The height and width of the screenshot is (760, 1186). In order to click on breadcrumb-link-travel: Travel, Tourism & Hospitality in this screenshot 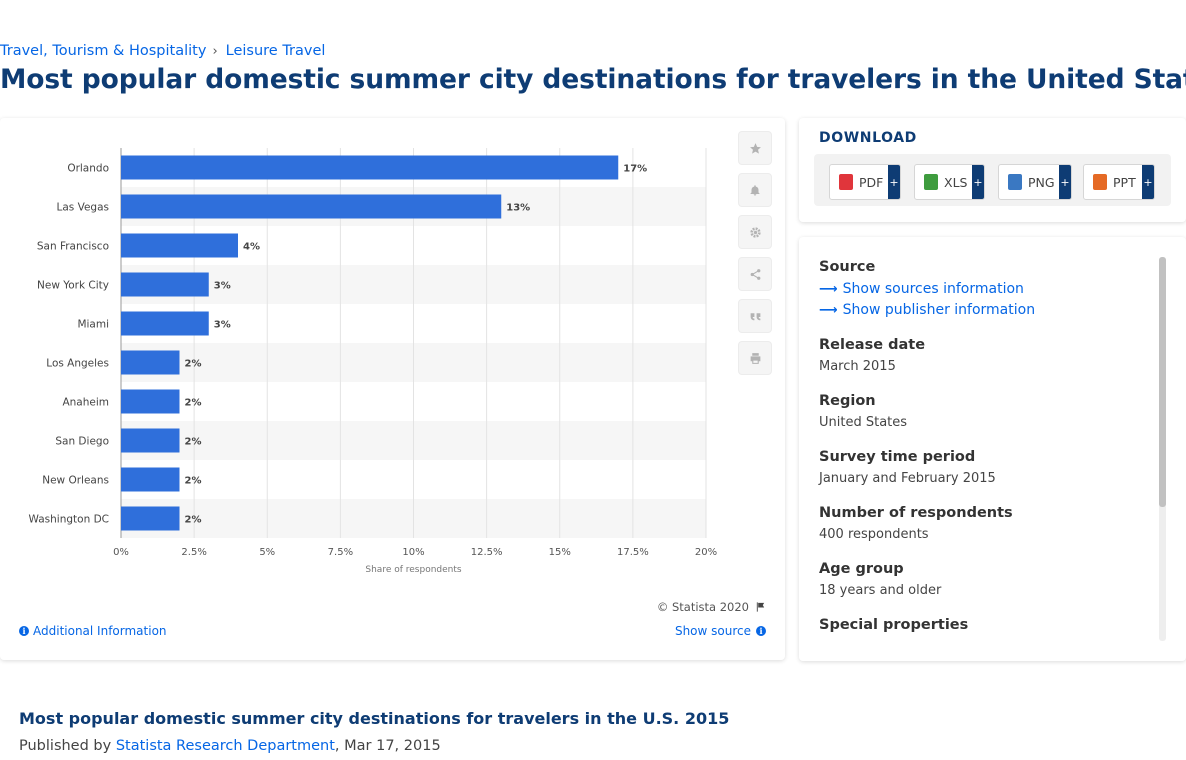, I will do `click(103, 51)`.